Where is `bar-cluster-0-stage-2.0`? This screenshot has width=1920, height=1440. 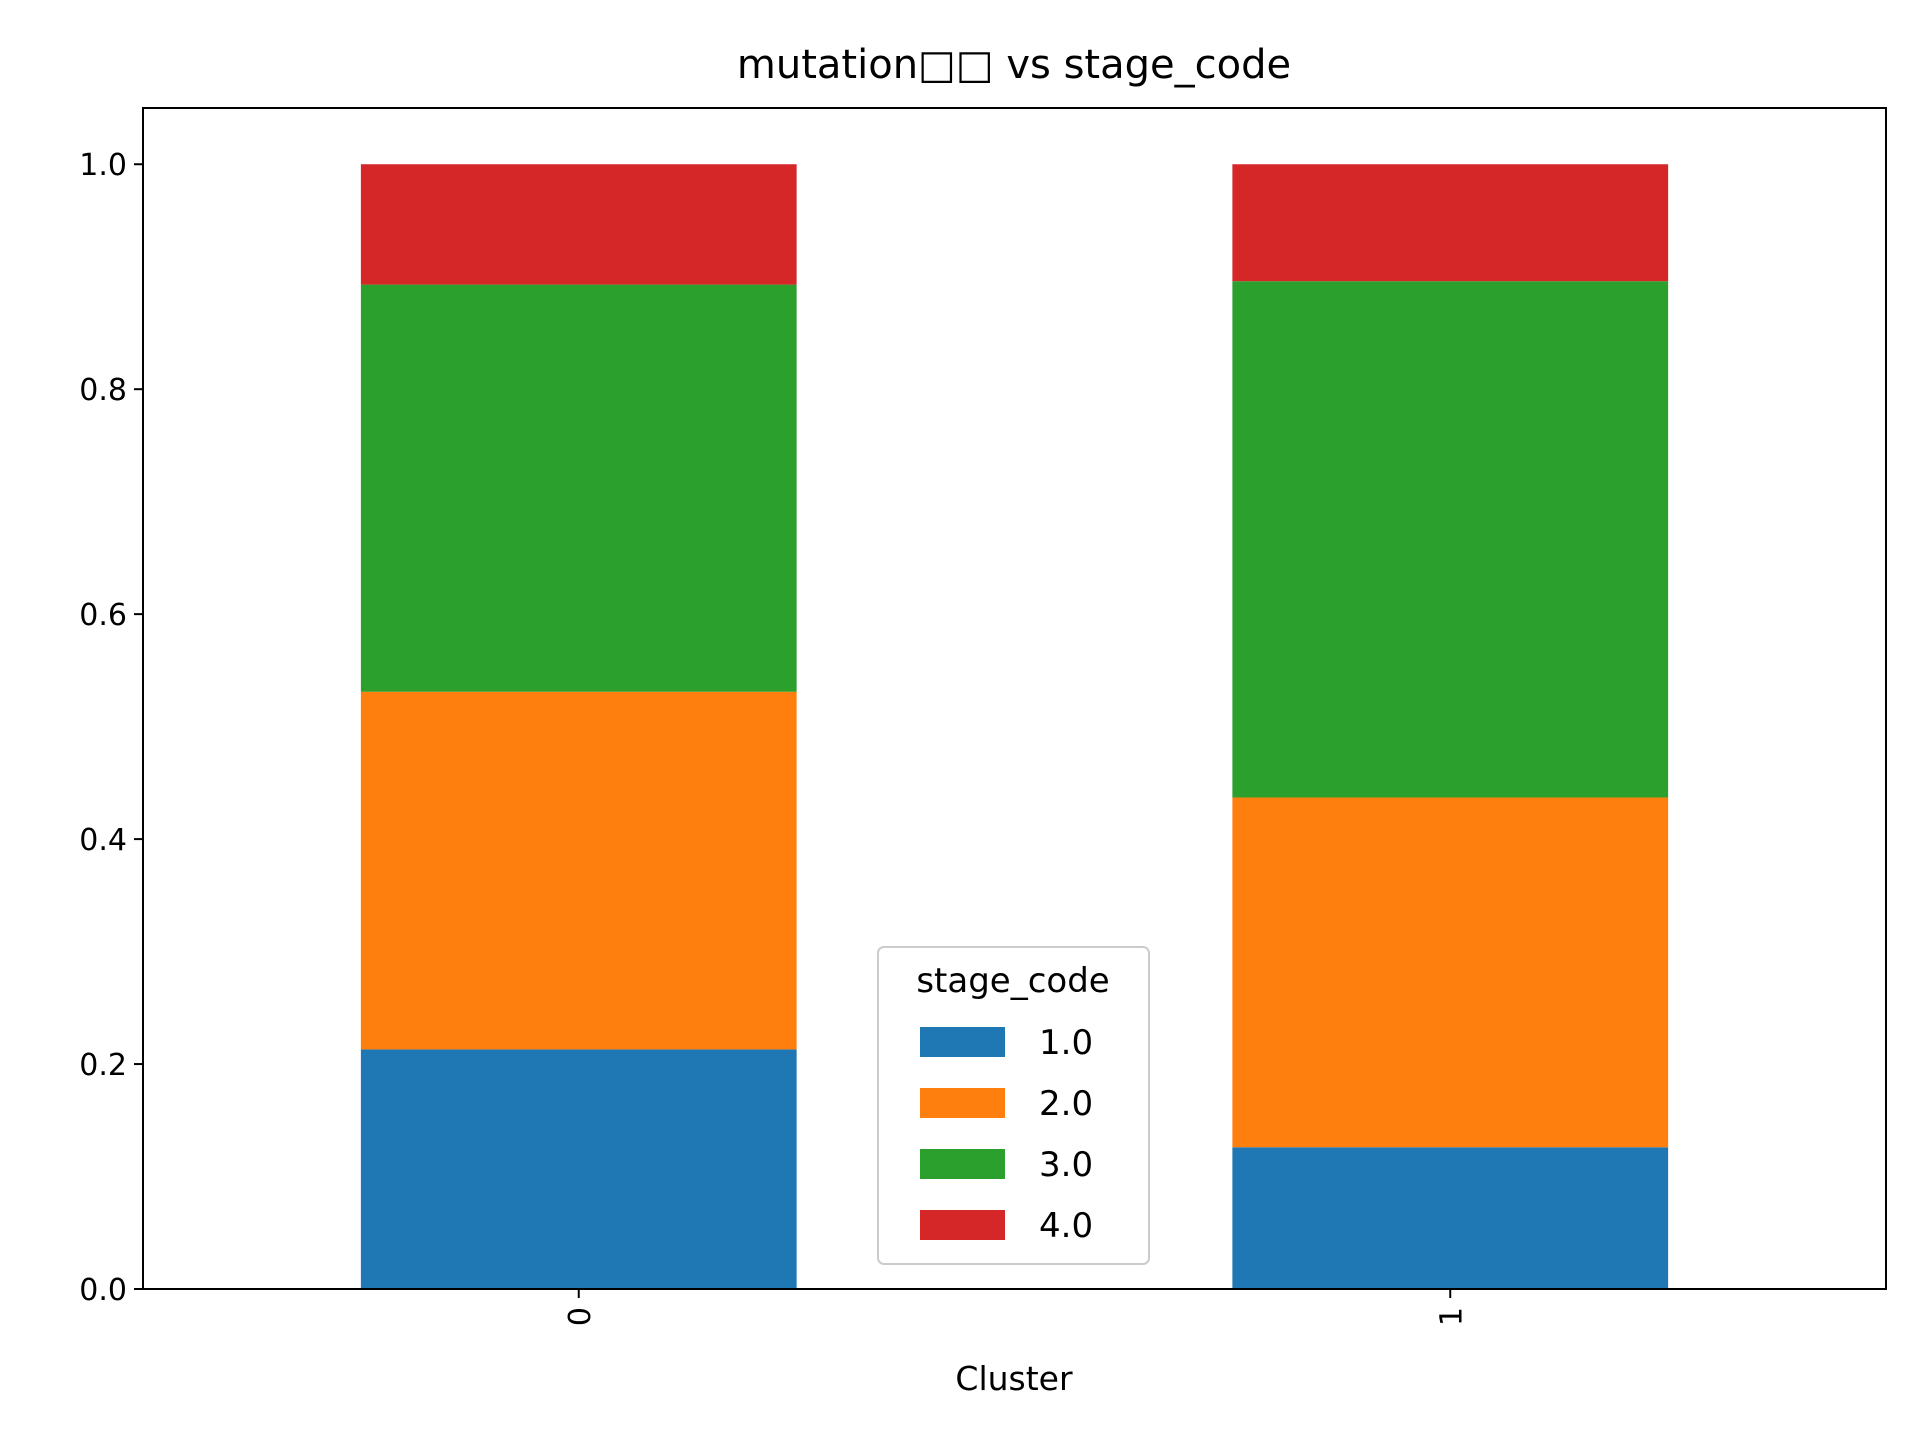 bar-cluster-0-stage-2.0 is located at coordinates (578, 870).